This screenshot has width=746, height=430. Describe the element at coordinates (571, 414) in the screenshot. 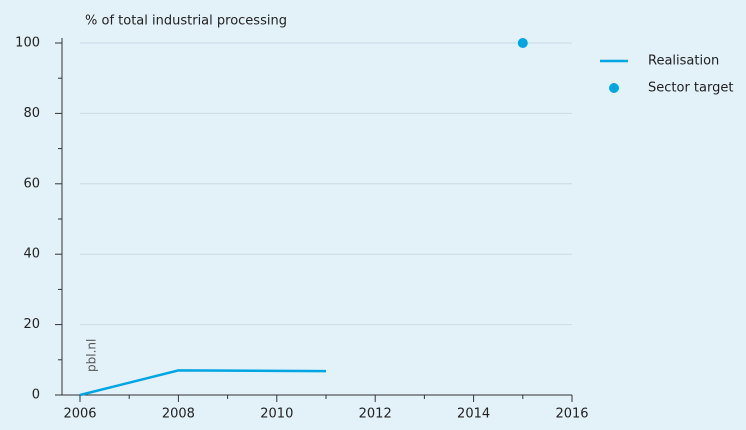

I see `x-tick-label: 2016` at that location.